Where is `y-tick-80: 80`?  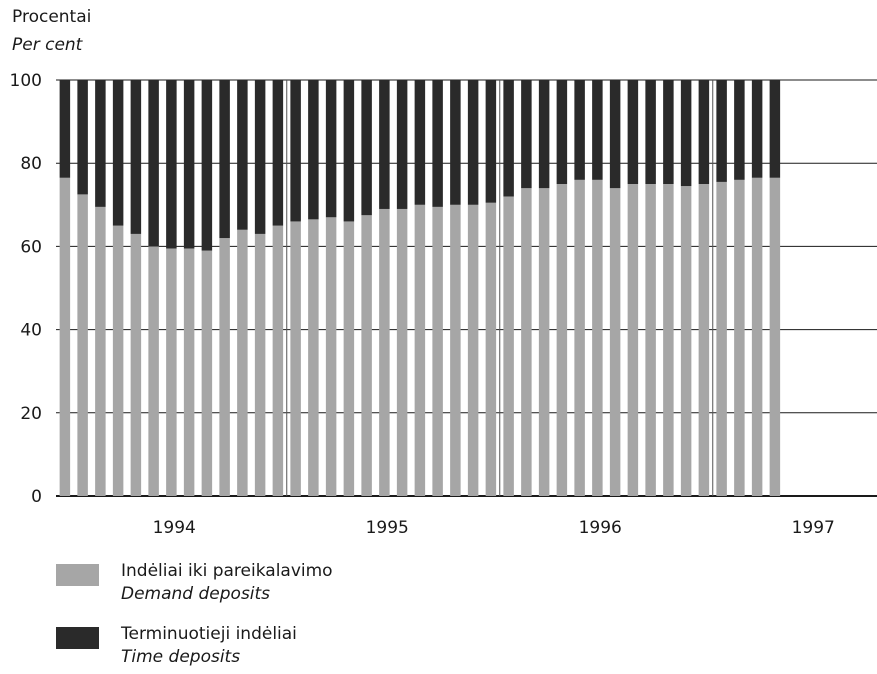
y-tick-80: 80 is located at coordinates (31, 164).